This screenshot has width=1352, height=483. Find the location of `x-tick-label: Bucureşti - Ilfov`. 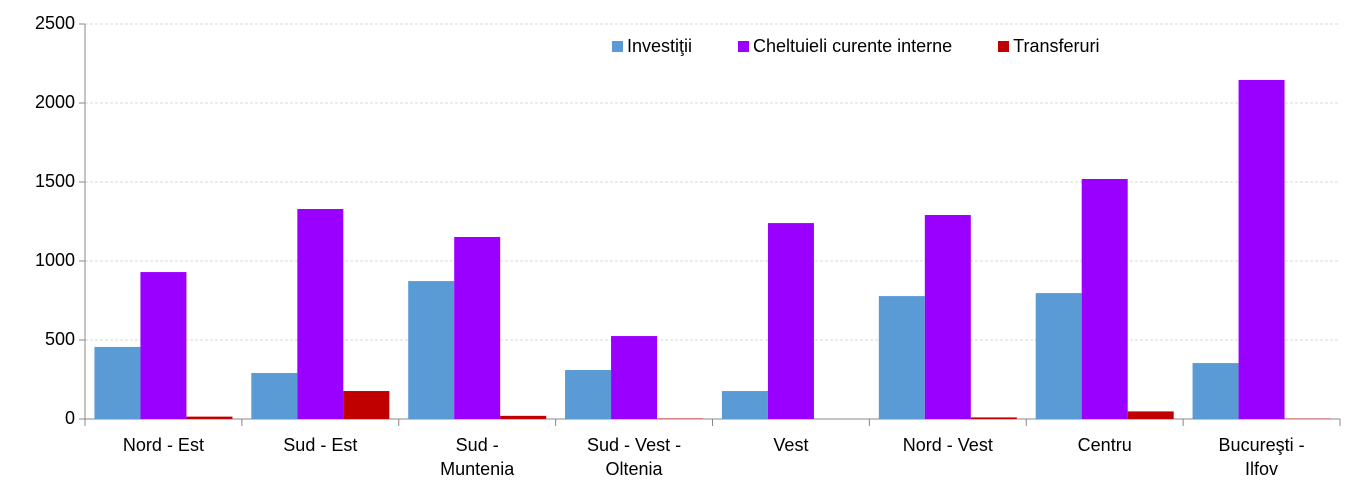

x-tick-label: Bucureşti - Ilfov is located at coordinates (1261, 457).